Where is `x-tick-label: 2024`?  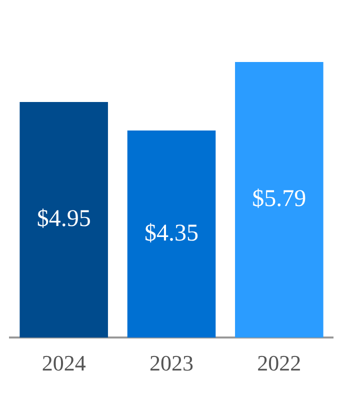
x-tick-label: 2024 is located at coordinates (64, 363).